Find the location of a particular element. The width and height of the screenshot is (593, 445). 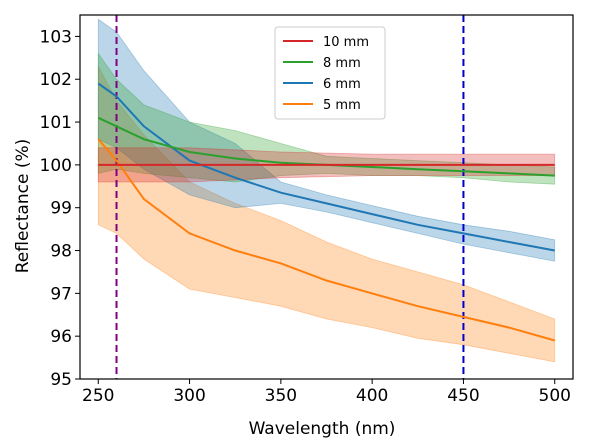

x-tick-label-400: 400 is located at coordinates (372, 396).